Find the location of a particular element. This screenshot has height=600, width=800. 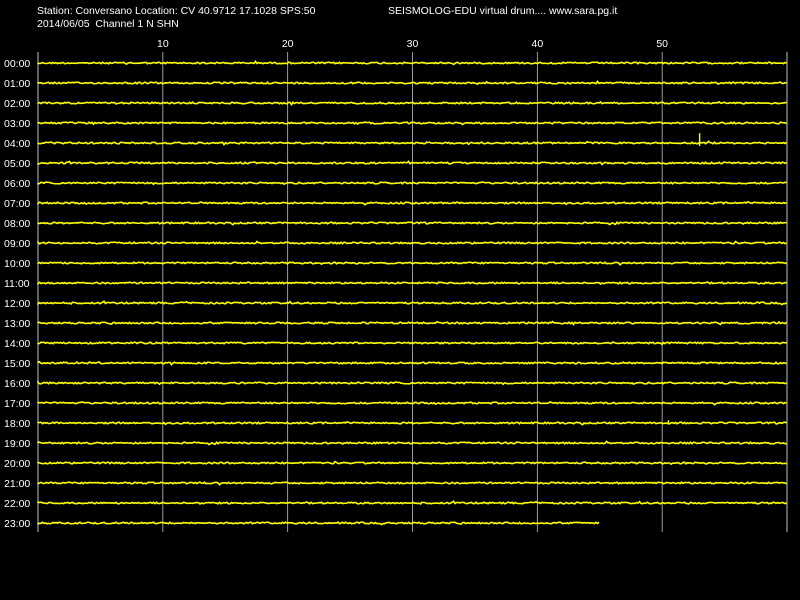

date-channel-info: 2014/06/05 Channel 1 N SHN is located at coordinates (108, 24).